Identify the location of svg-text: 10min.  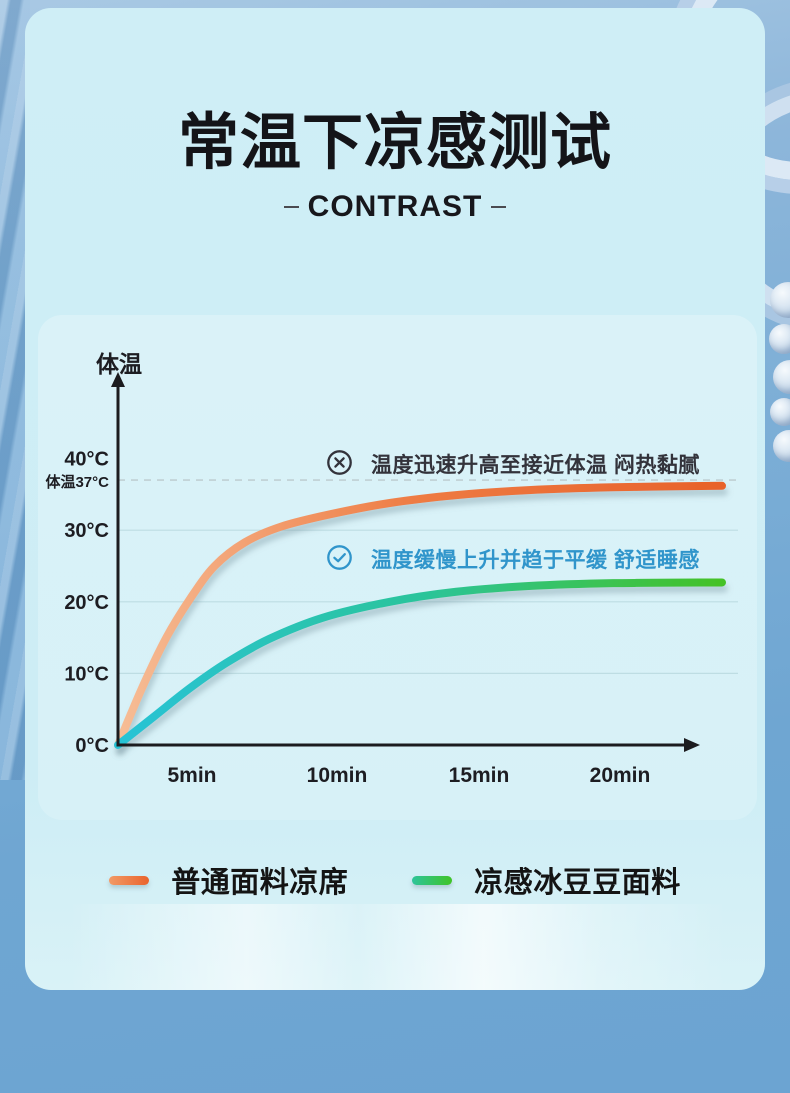
(337, 775).